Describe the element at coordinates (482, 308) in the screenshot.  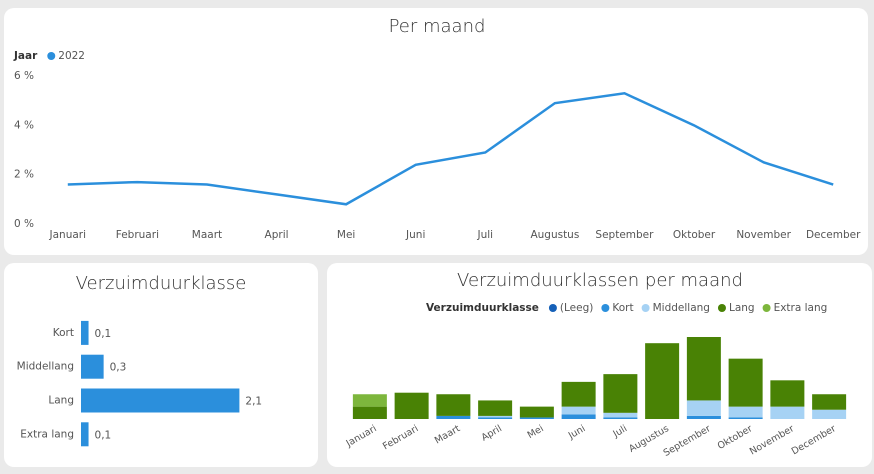
I see `legend-title: Verzuimduurklasse` at that location.